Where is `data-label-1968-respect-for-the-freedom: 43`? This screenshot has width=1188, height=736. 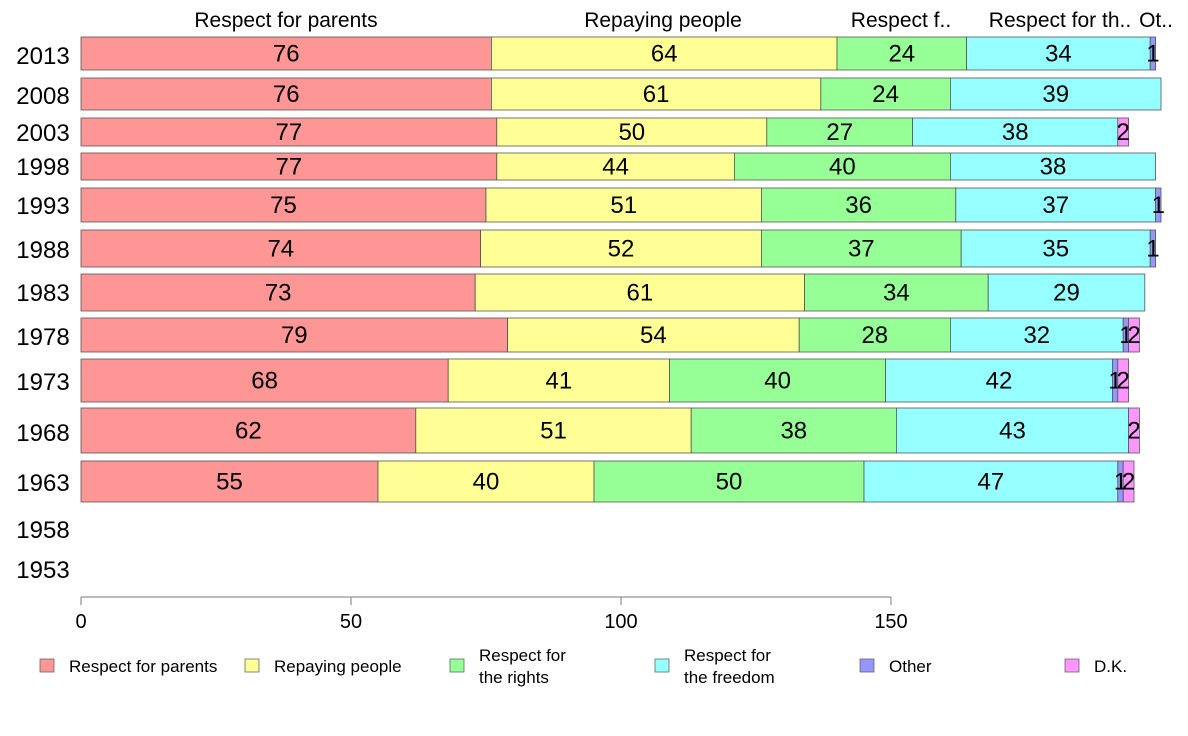 data-label-1968-respect-for-the-freedom: 43 is located at coordinates (1012, 431).